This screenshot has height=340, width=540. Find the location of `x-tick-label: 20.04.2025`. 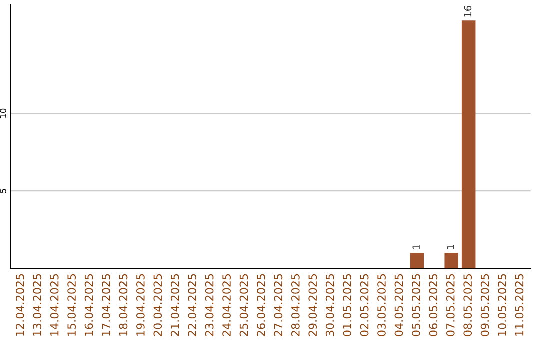

x-tick-label: 20.04.2025 is located at coordinates (158, 305).